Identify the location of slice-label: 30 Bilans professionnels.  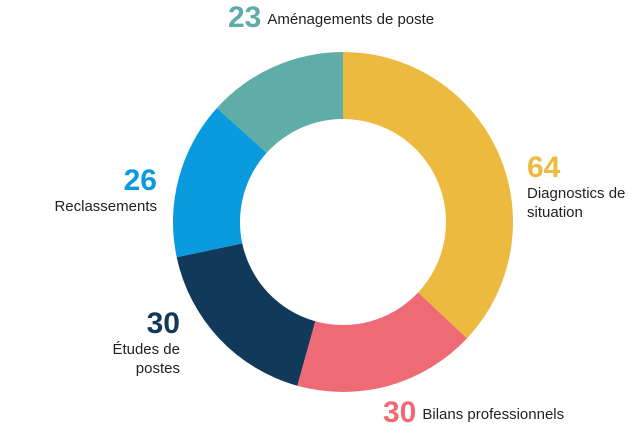
(473, 413).